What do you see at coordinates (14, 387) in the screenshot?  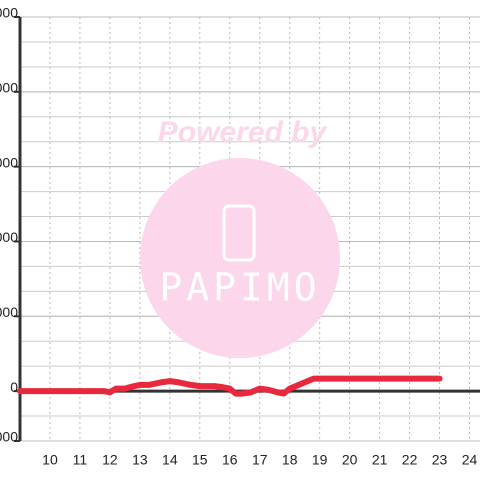 I see `y-tick-label: 0` at bounding box center [14, 387].